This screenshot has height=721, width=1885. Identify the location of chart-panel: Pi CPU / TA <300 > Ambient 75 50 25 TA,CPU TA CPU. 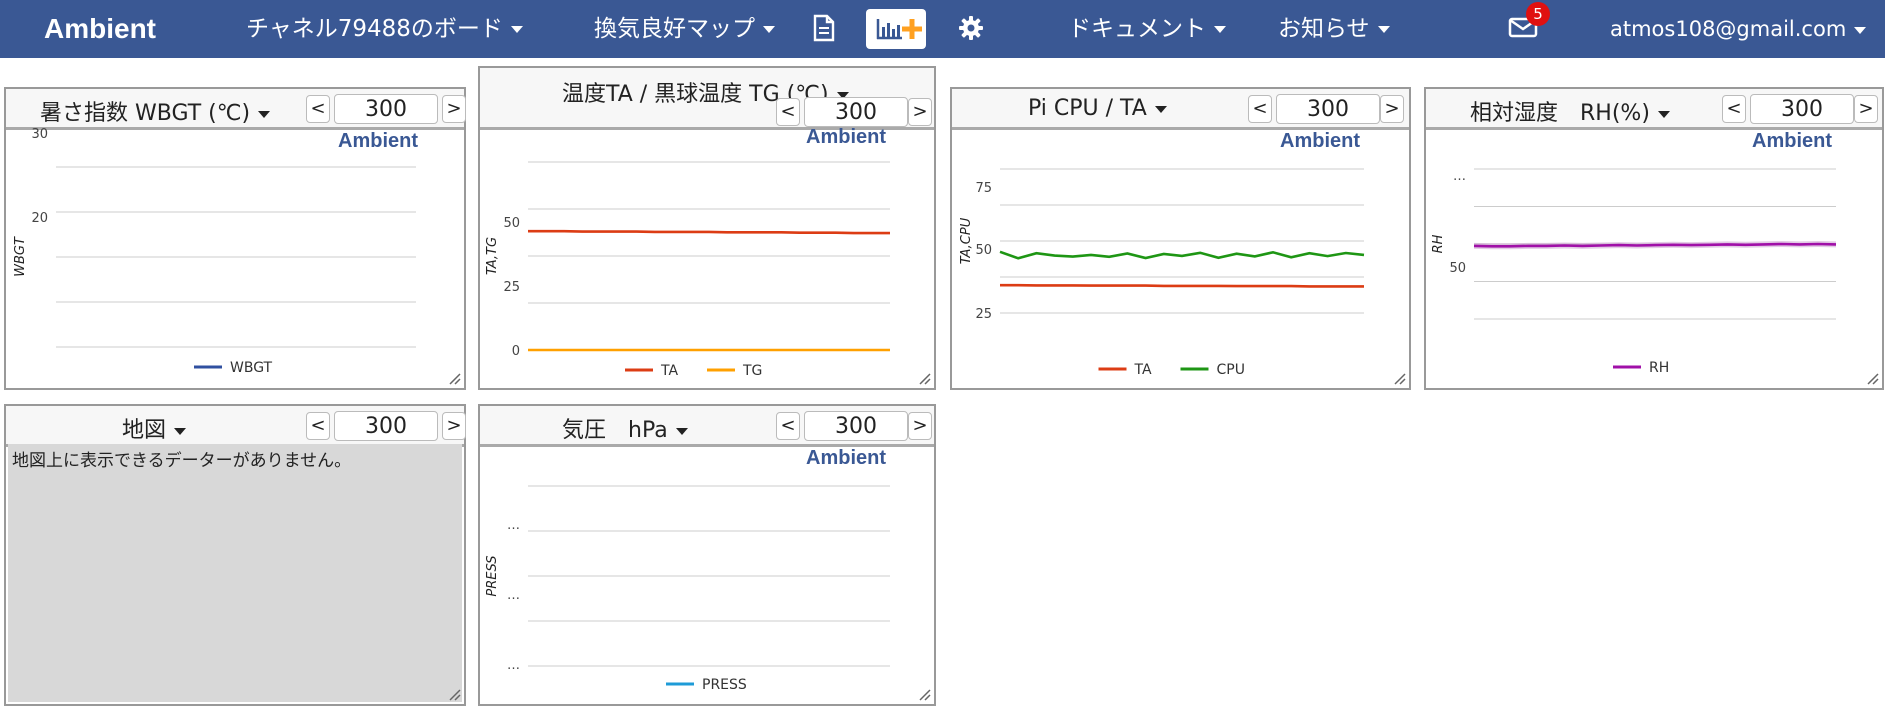
(1180, 238).